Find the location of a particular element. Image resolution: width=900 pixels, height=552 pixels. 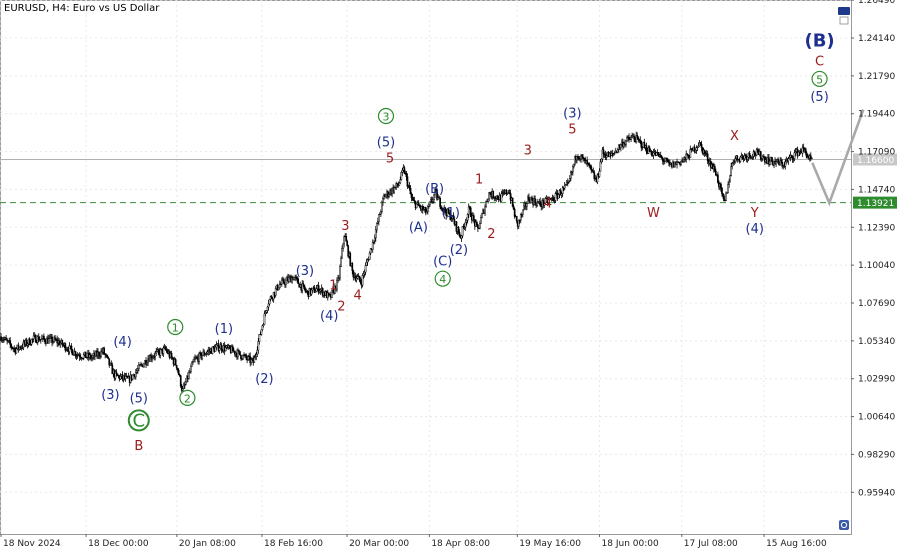

wave-label: W is located at coordinates (653, 213).